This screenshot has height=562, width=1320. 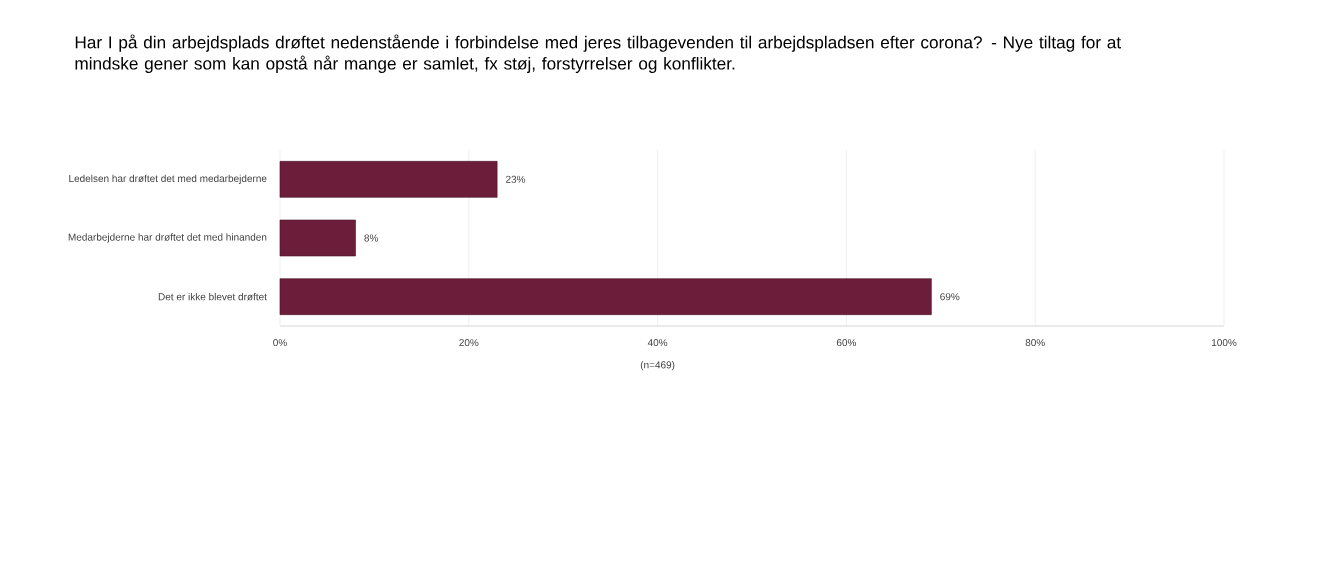 What do you see at coordinates (598, 54) in the screenshot?
I see `chart-title: Har I på din arbejdsplads drøftet nedenstående i forbindelse med jeres tilbagevenden til arbejdspladsen efter corona? - Nye tiltag for at mindske gener som kan opstå når mange er samlet, fx støj, forstyrrelser og konflikter.` at bounding box center [598, 54].